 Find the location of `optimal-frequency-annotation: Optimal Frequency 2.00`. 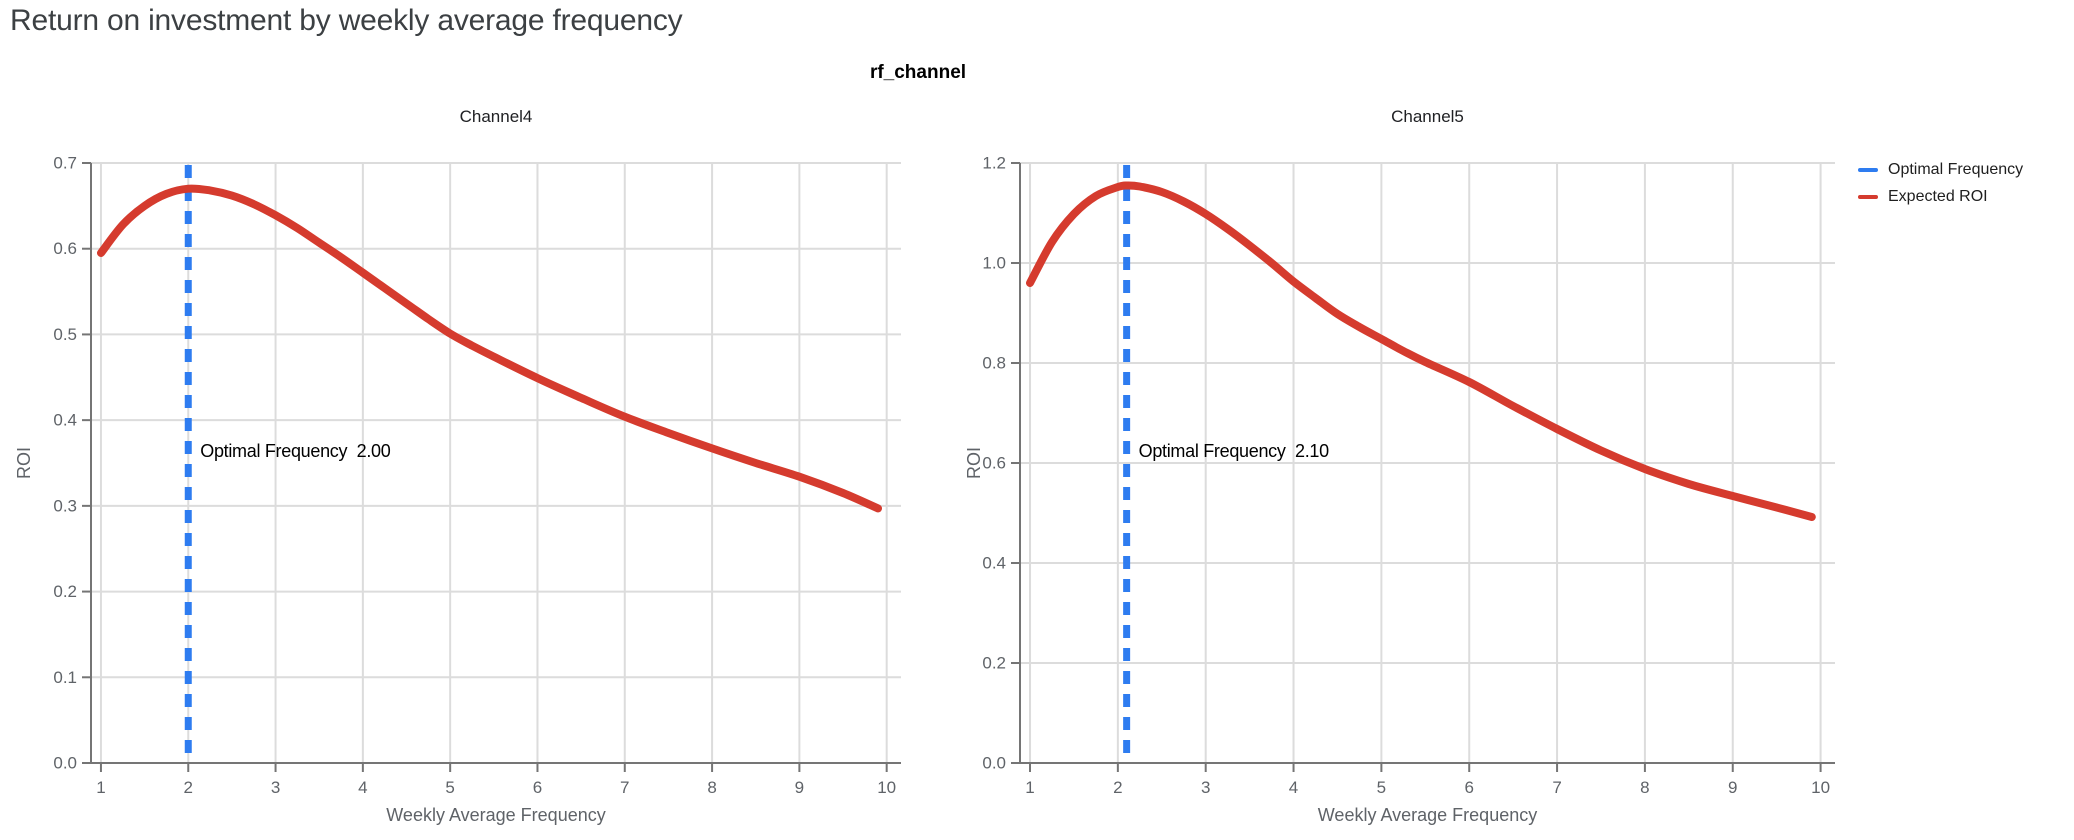

optimal-frequency-annotation: Optimal Frequency 2.00 is located at coordinates (295, 451).